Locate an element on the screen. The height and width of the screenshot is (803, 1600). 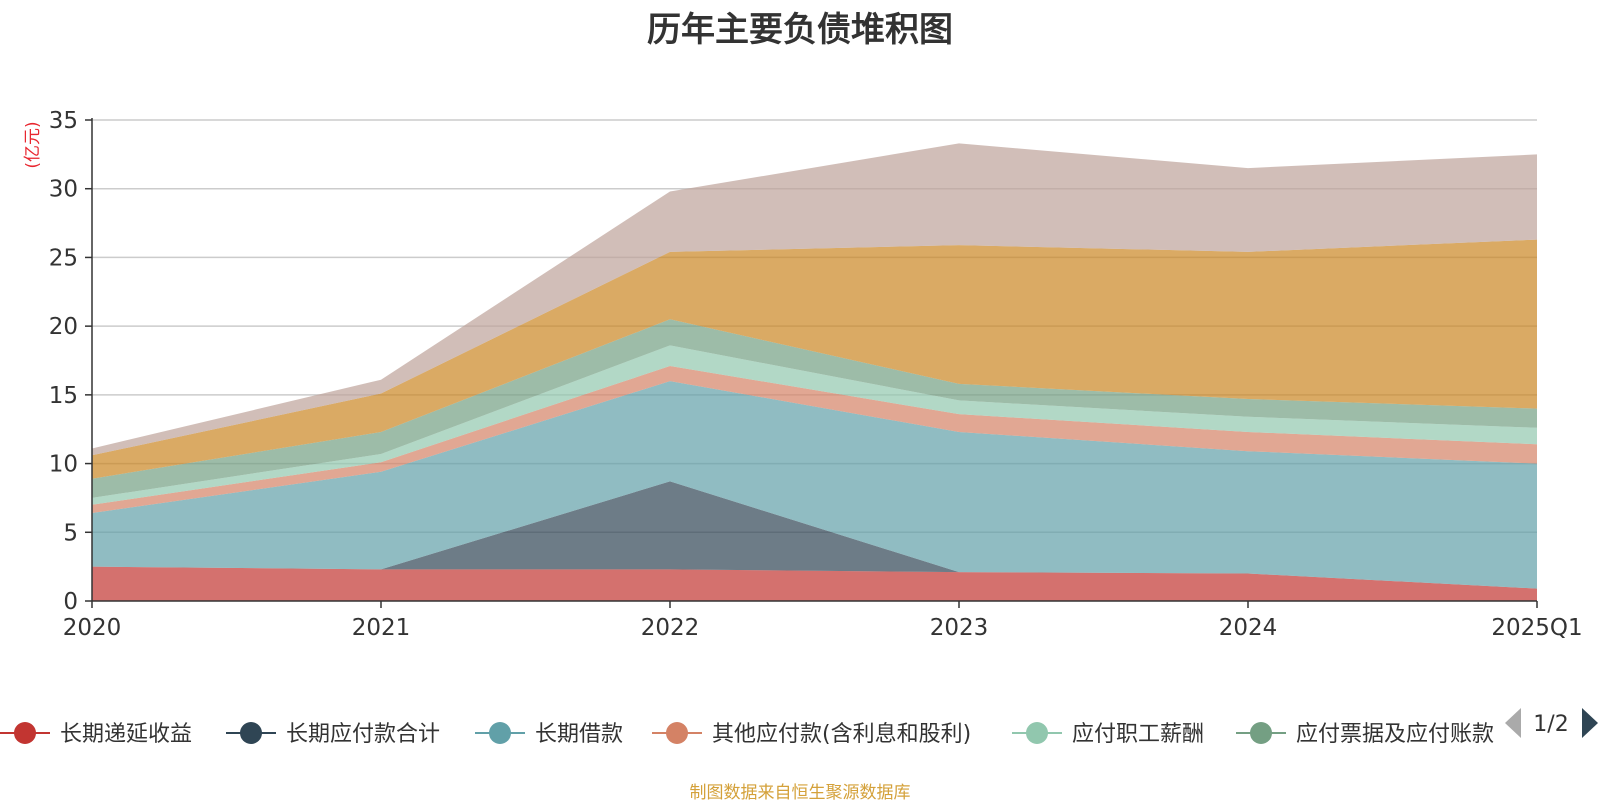
legend-item-4: 应付职工薪酬 is located at coordinates (1108, 734).